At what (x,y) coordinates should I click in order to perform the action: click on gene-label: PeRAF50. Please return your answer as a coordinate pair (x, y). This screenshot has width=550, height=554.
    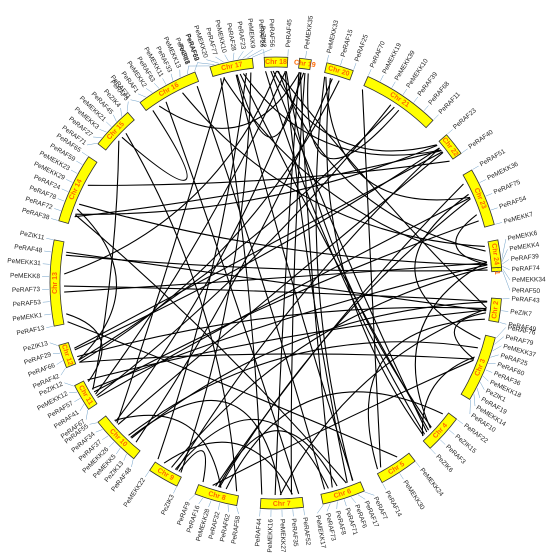
    Looking at the image, I should click on (526, 291).